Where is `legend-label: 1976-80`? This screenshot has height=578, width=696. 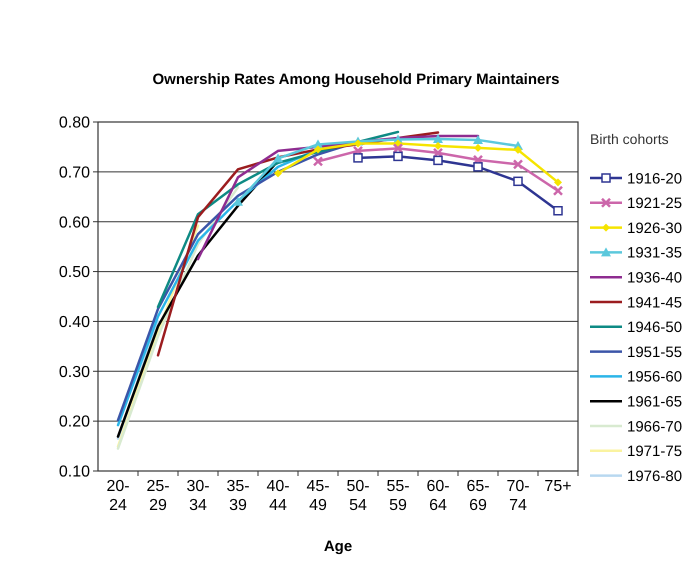
legend-label: 1976-80 is located at coordinates (654, 476).